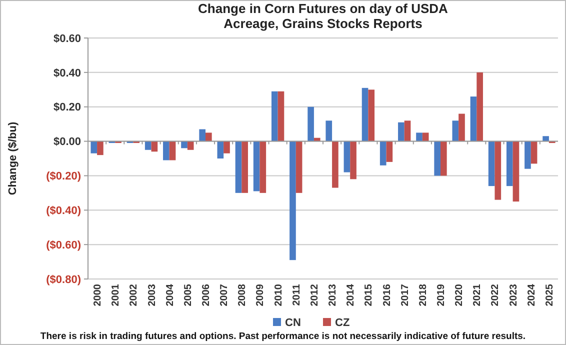 This screenshot has width=566, height=345. Describe the element at coordinates (369, 295) in the screenshot. I see `x-tick-label: 2015` at that location.